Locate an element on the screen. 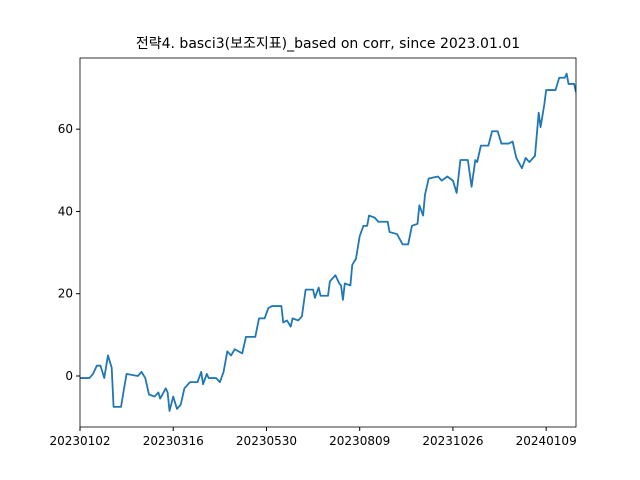 The width and height of the screenshot is (640, 480). x-tick-label: 20230809 is located at coordinates (359, 441).